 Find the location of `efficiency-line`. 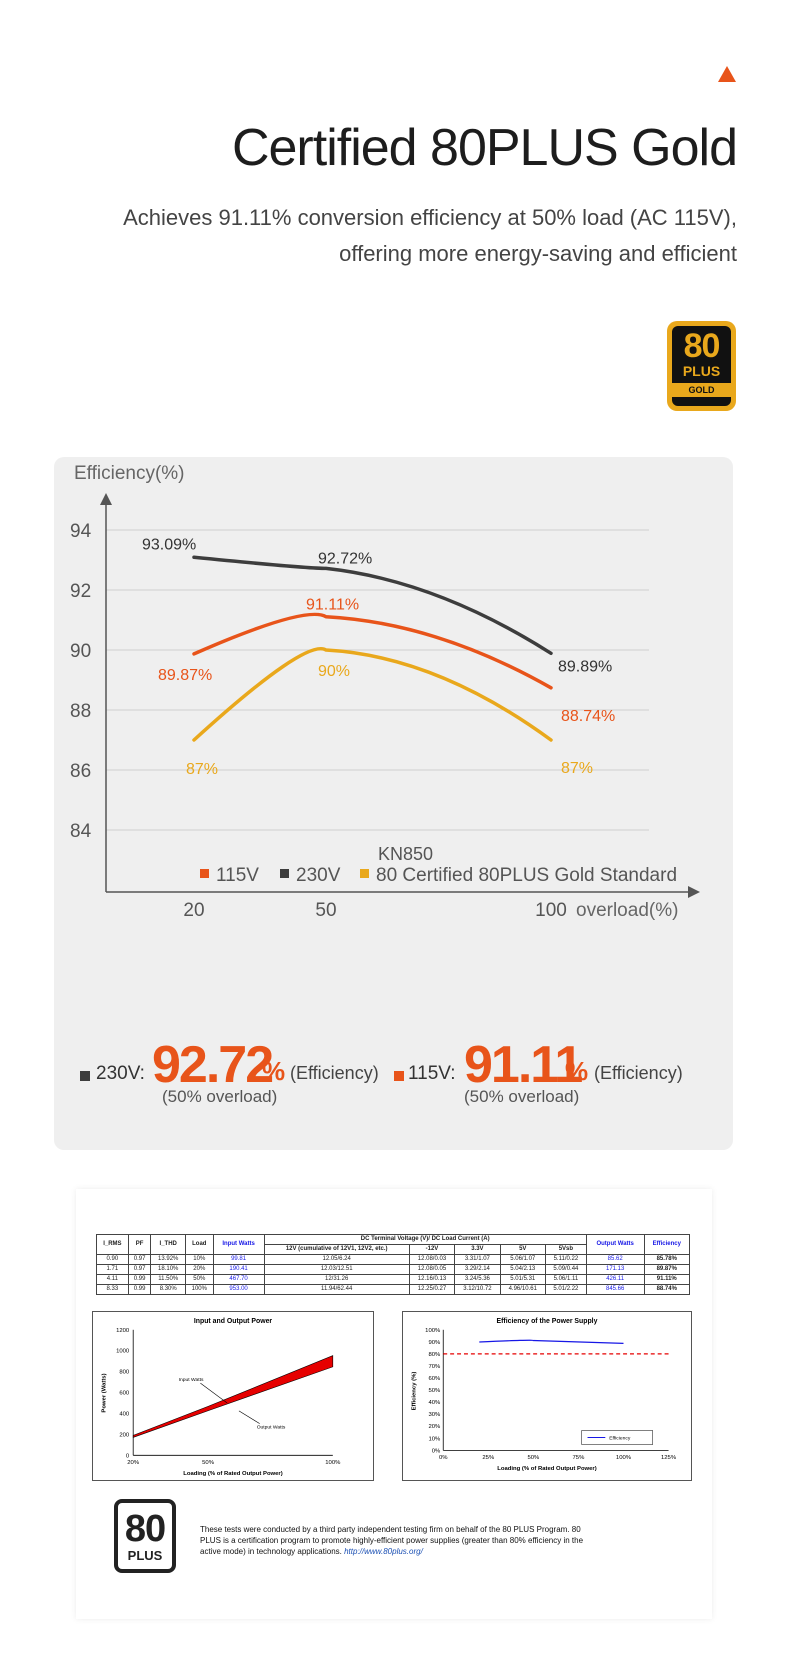

efficiency-line is located at coordinates (551, 1341).